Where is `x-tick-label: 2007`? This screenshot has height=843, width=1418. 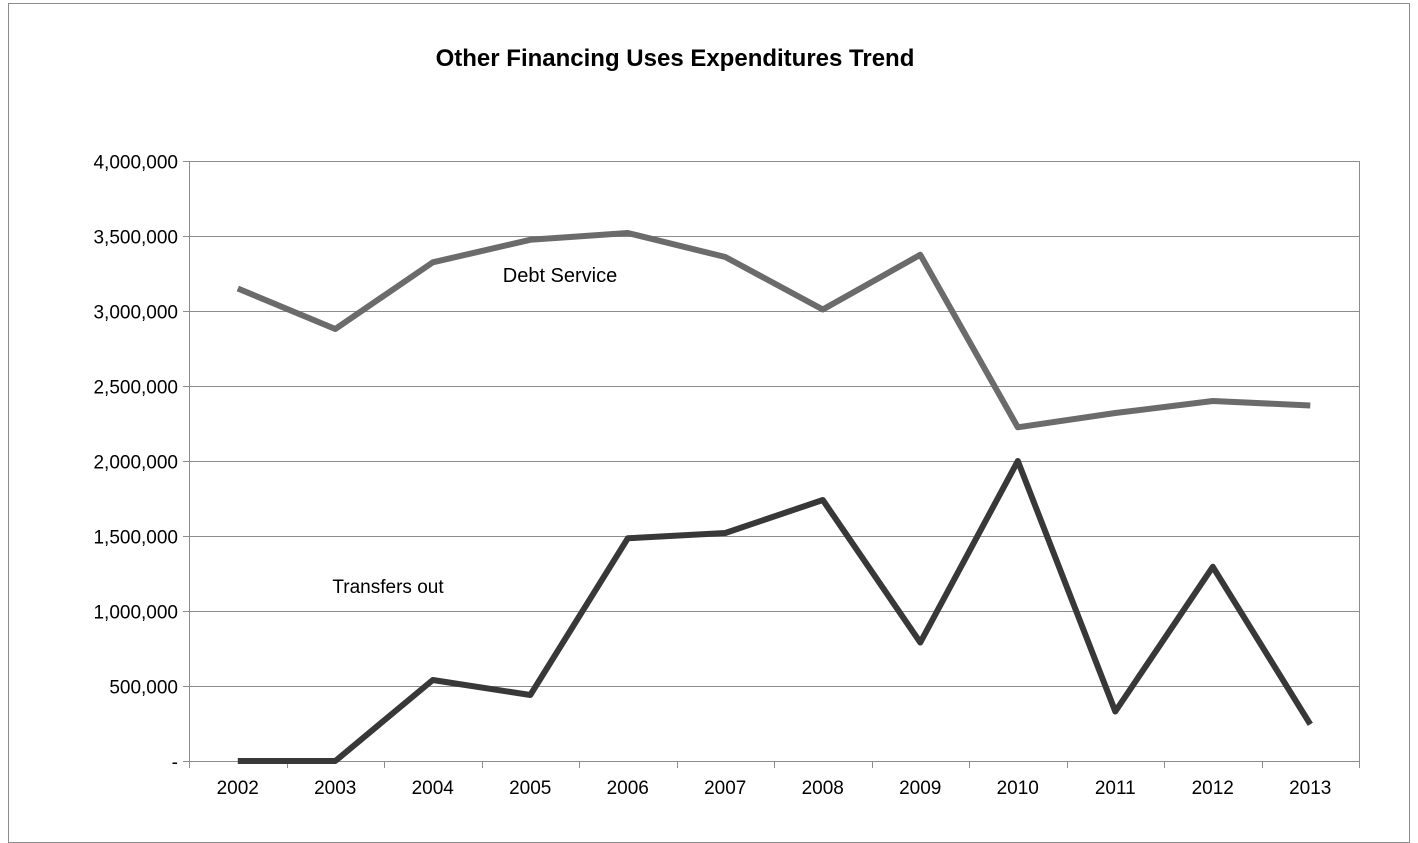
x-tick-label: 2007 is located at coordinates (725, 788).